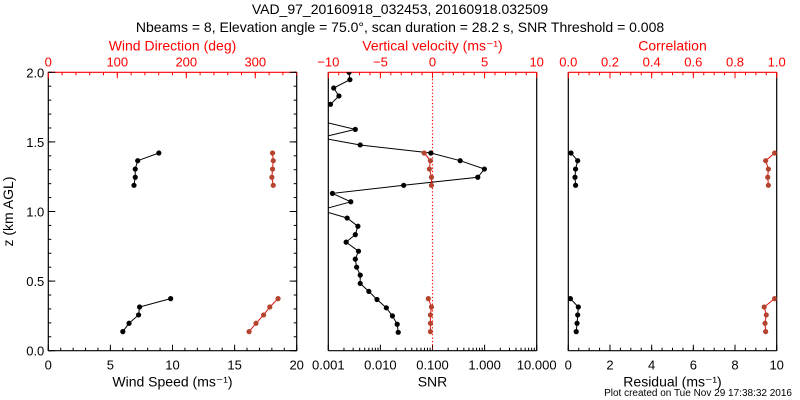  What do you see at coordinates (693, 61) in the screenshot?
I see `top-tick-label: 0.6` at bounding box center [693, 61].